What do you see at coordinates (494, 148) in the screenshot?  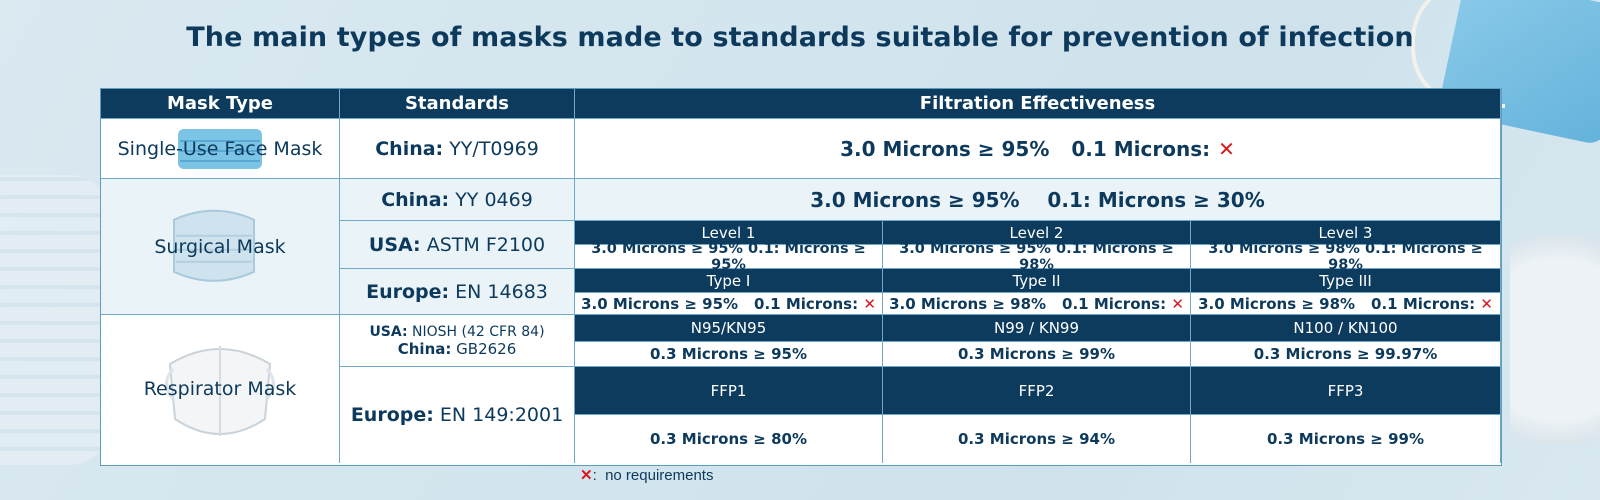 I see `standard-code: YY/T0969` at bounding box center [494, 148].